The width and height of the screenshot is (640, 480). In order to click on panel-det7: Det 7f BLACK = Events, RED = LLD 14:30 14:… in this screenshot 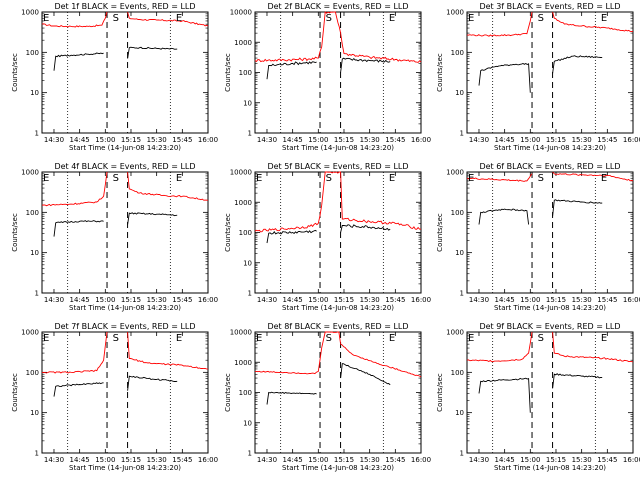, I will do `click(114, 397)`.